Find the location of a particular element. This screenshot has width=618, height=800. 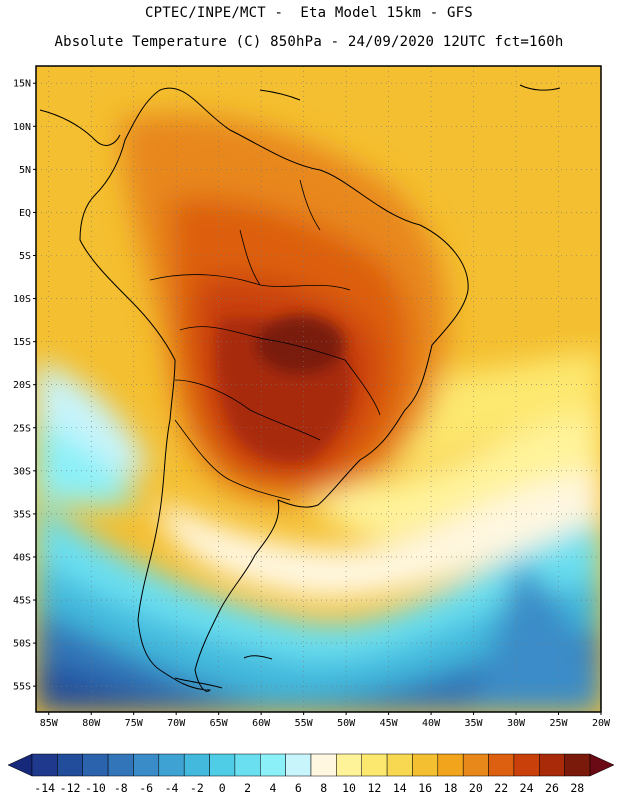

colorbar-underflow-arrow is located at coordinates (20, 765).